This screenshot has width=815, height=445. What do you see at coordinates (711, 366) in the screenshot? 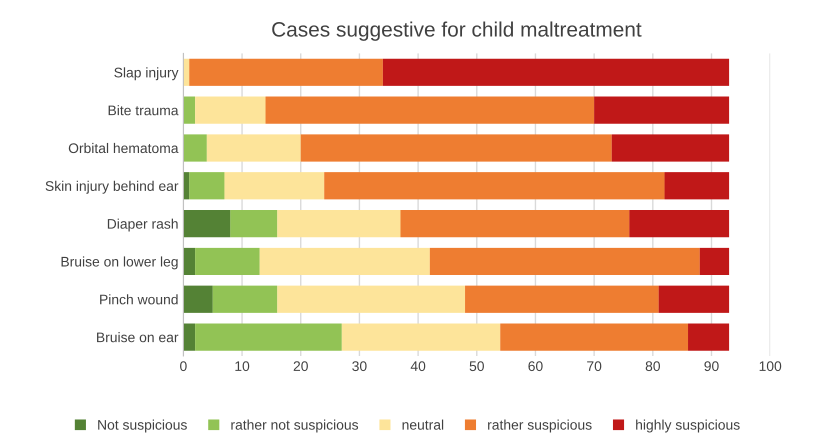
I see `x-tick-label: 90` at bounding box center [711, 366].